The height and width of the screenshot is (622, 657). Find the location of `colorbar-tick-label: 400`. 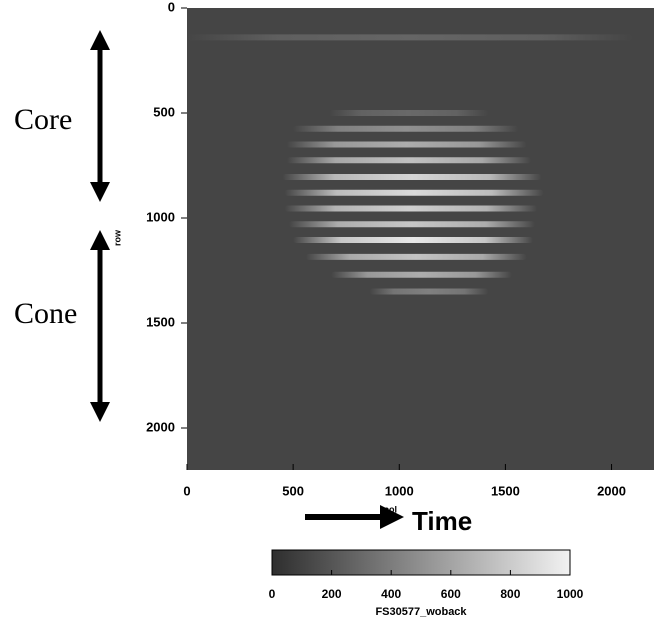

colorbar-tick-label: 400 is located at coordinates (391, 594).